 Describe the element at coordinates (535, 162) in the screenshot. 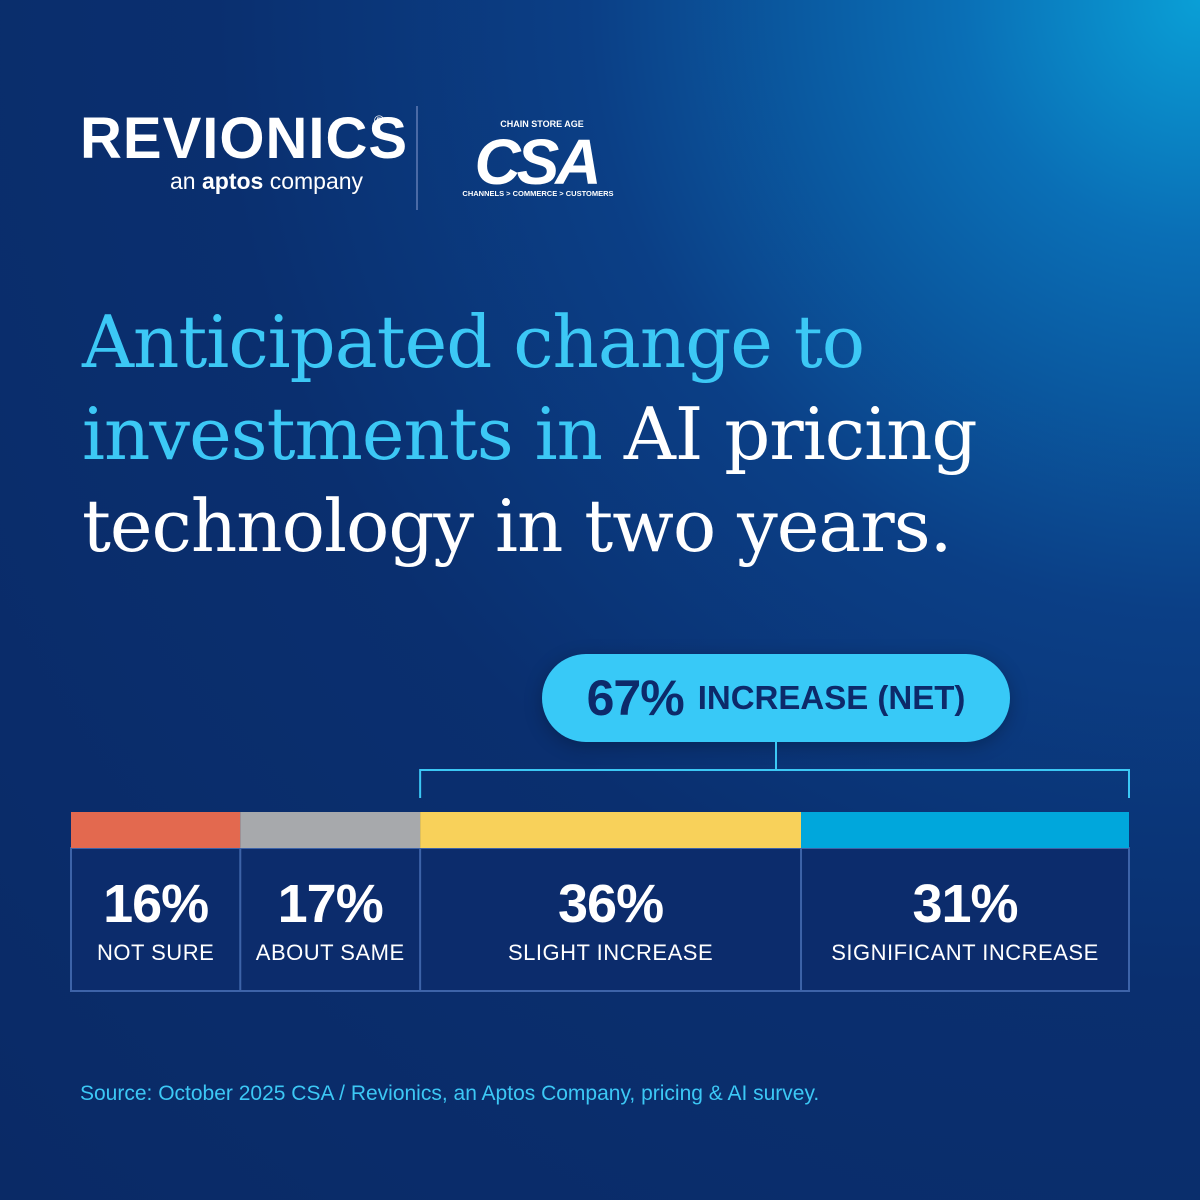

I see `csa-mark-text: CSA` at that location.